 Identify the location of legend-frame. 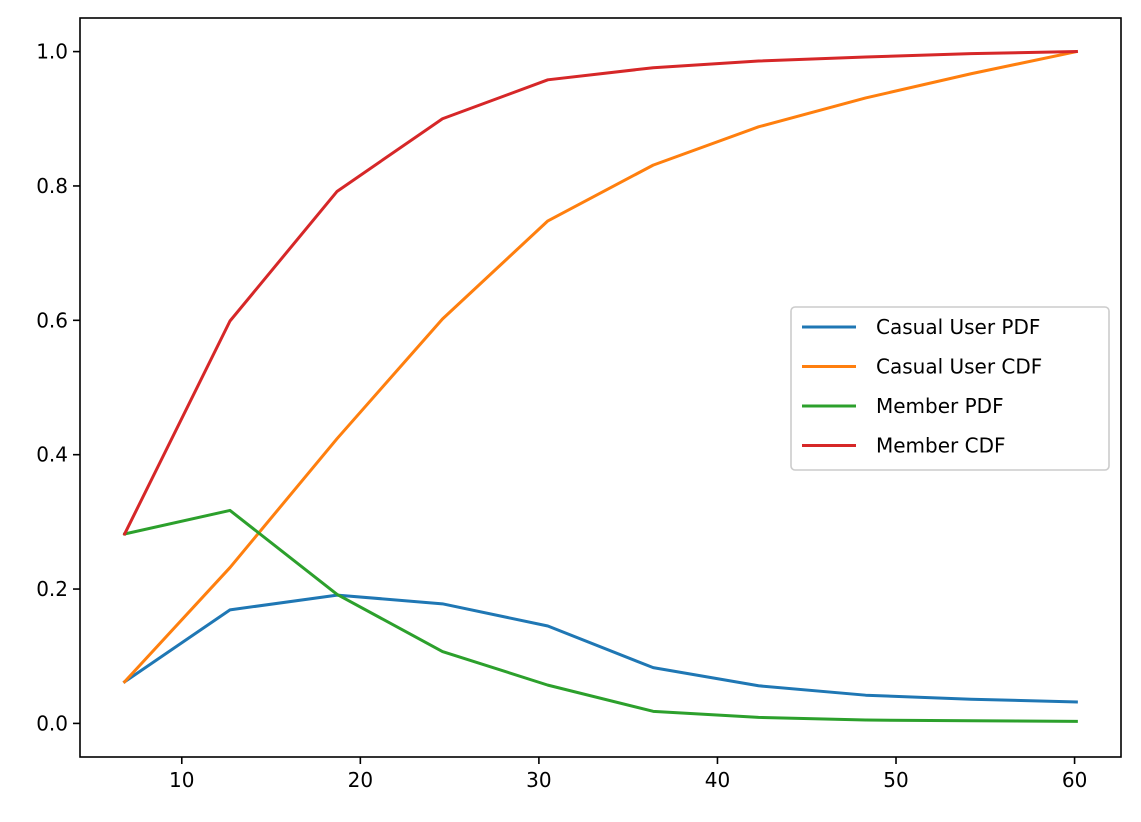
(950, 388).